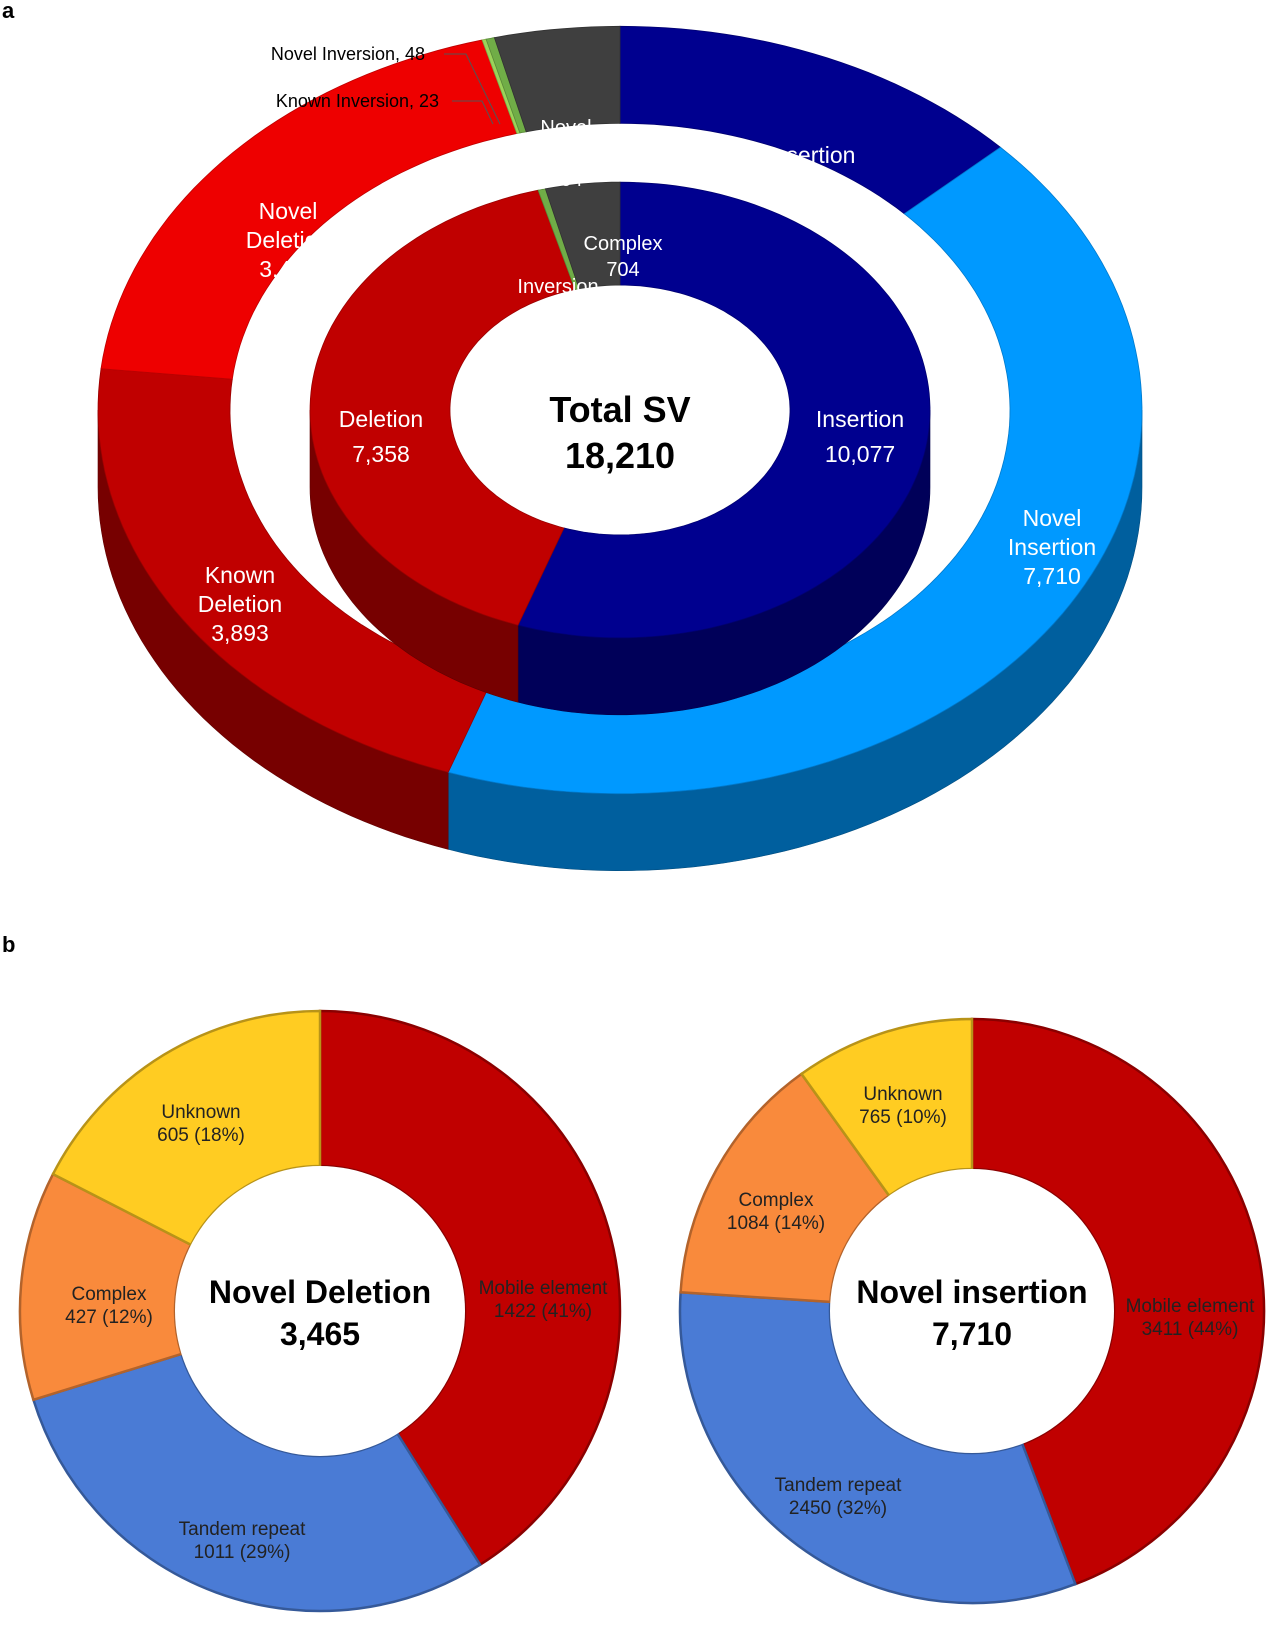 The width and height of the screenshot is (1280, 1640). Describe the element at coordinates (620, 455) in the screenshot. I see `center-value-total-sv: 18,210` at that location.